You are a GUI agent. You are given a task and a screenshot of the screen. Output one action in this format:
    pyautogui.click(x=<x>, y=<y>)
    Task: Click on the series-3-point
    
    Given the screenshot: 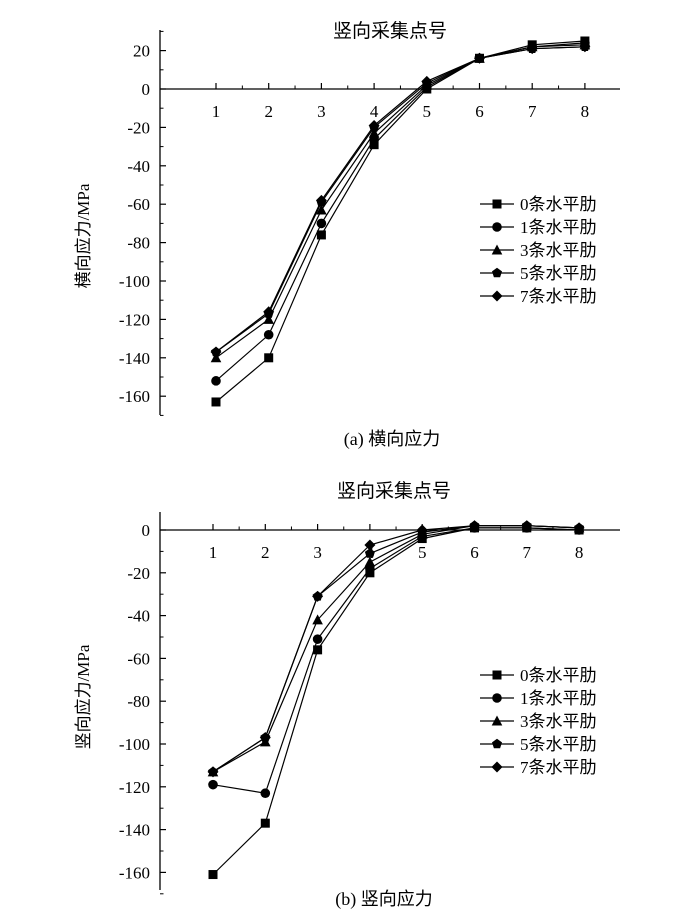 What is the action you would take?
    pyautogui.click(x=369, y=553)
    